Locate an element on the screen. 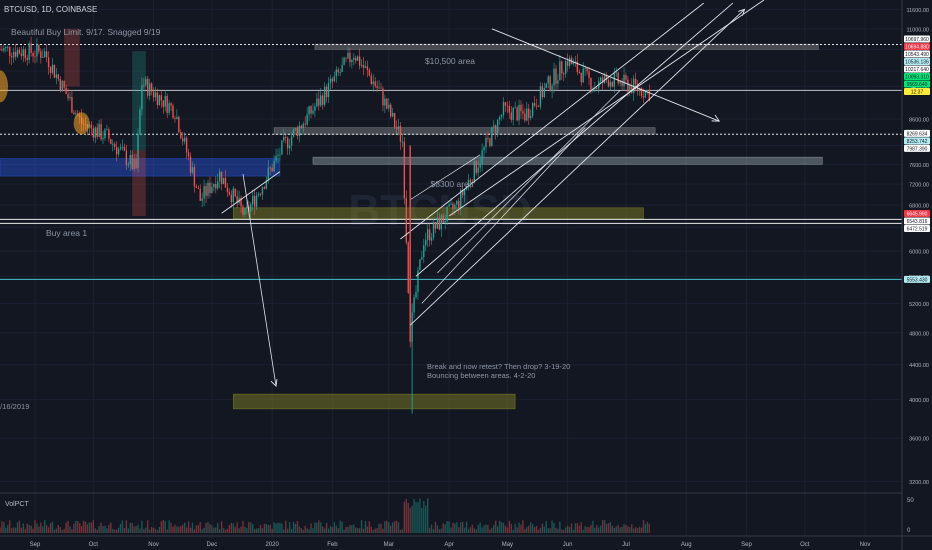 Image resolution: width=932 pixels, height=550 pixels. price-badge-label: 10694.880 is located at coordinates (917, 48).